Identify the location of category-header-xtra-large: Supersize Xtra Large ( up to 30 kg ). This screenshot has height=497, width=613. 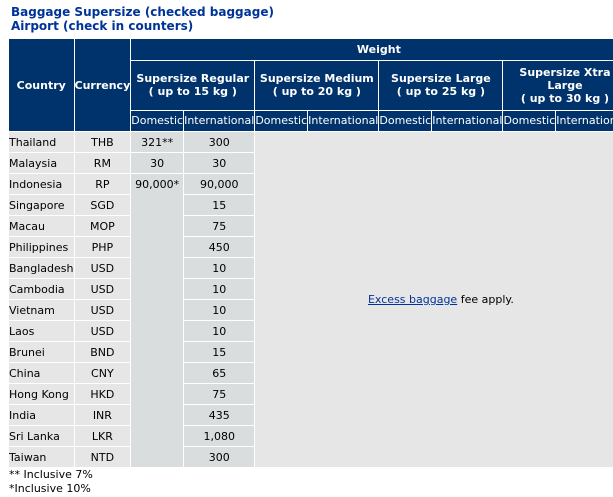
(557, 85).